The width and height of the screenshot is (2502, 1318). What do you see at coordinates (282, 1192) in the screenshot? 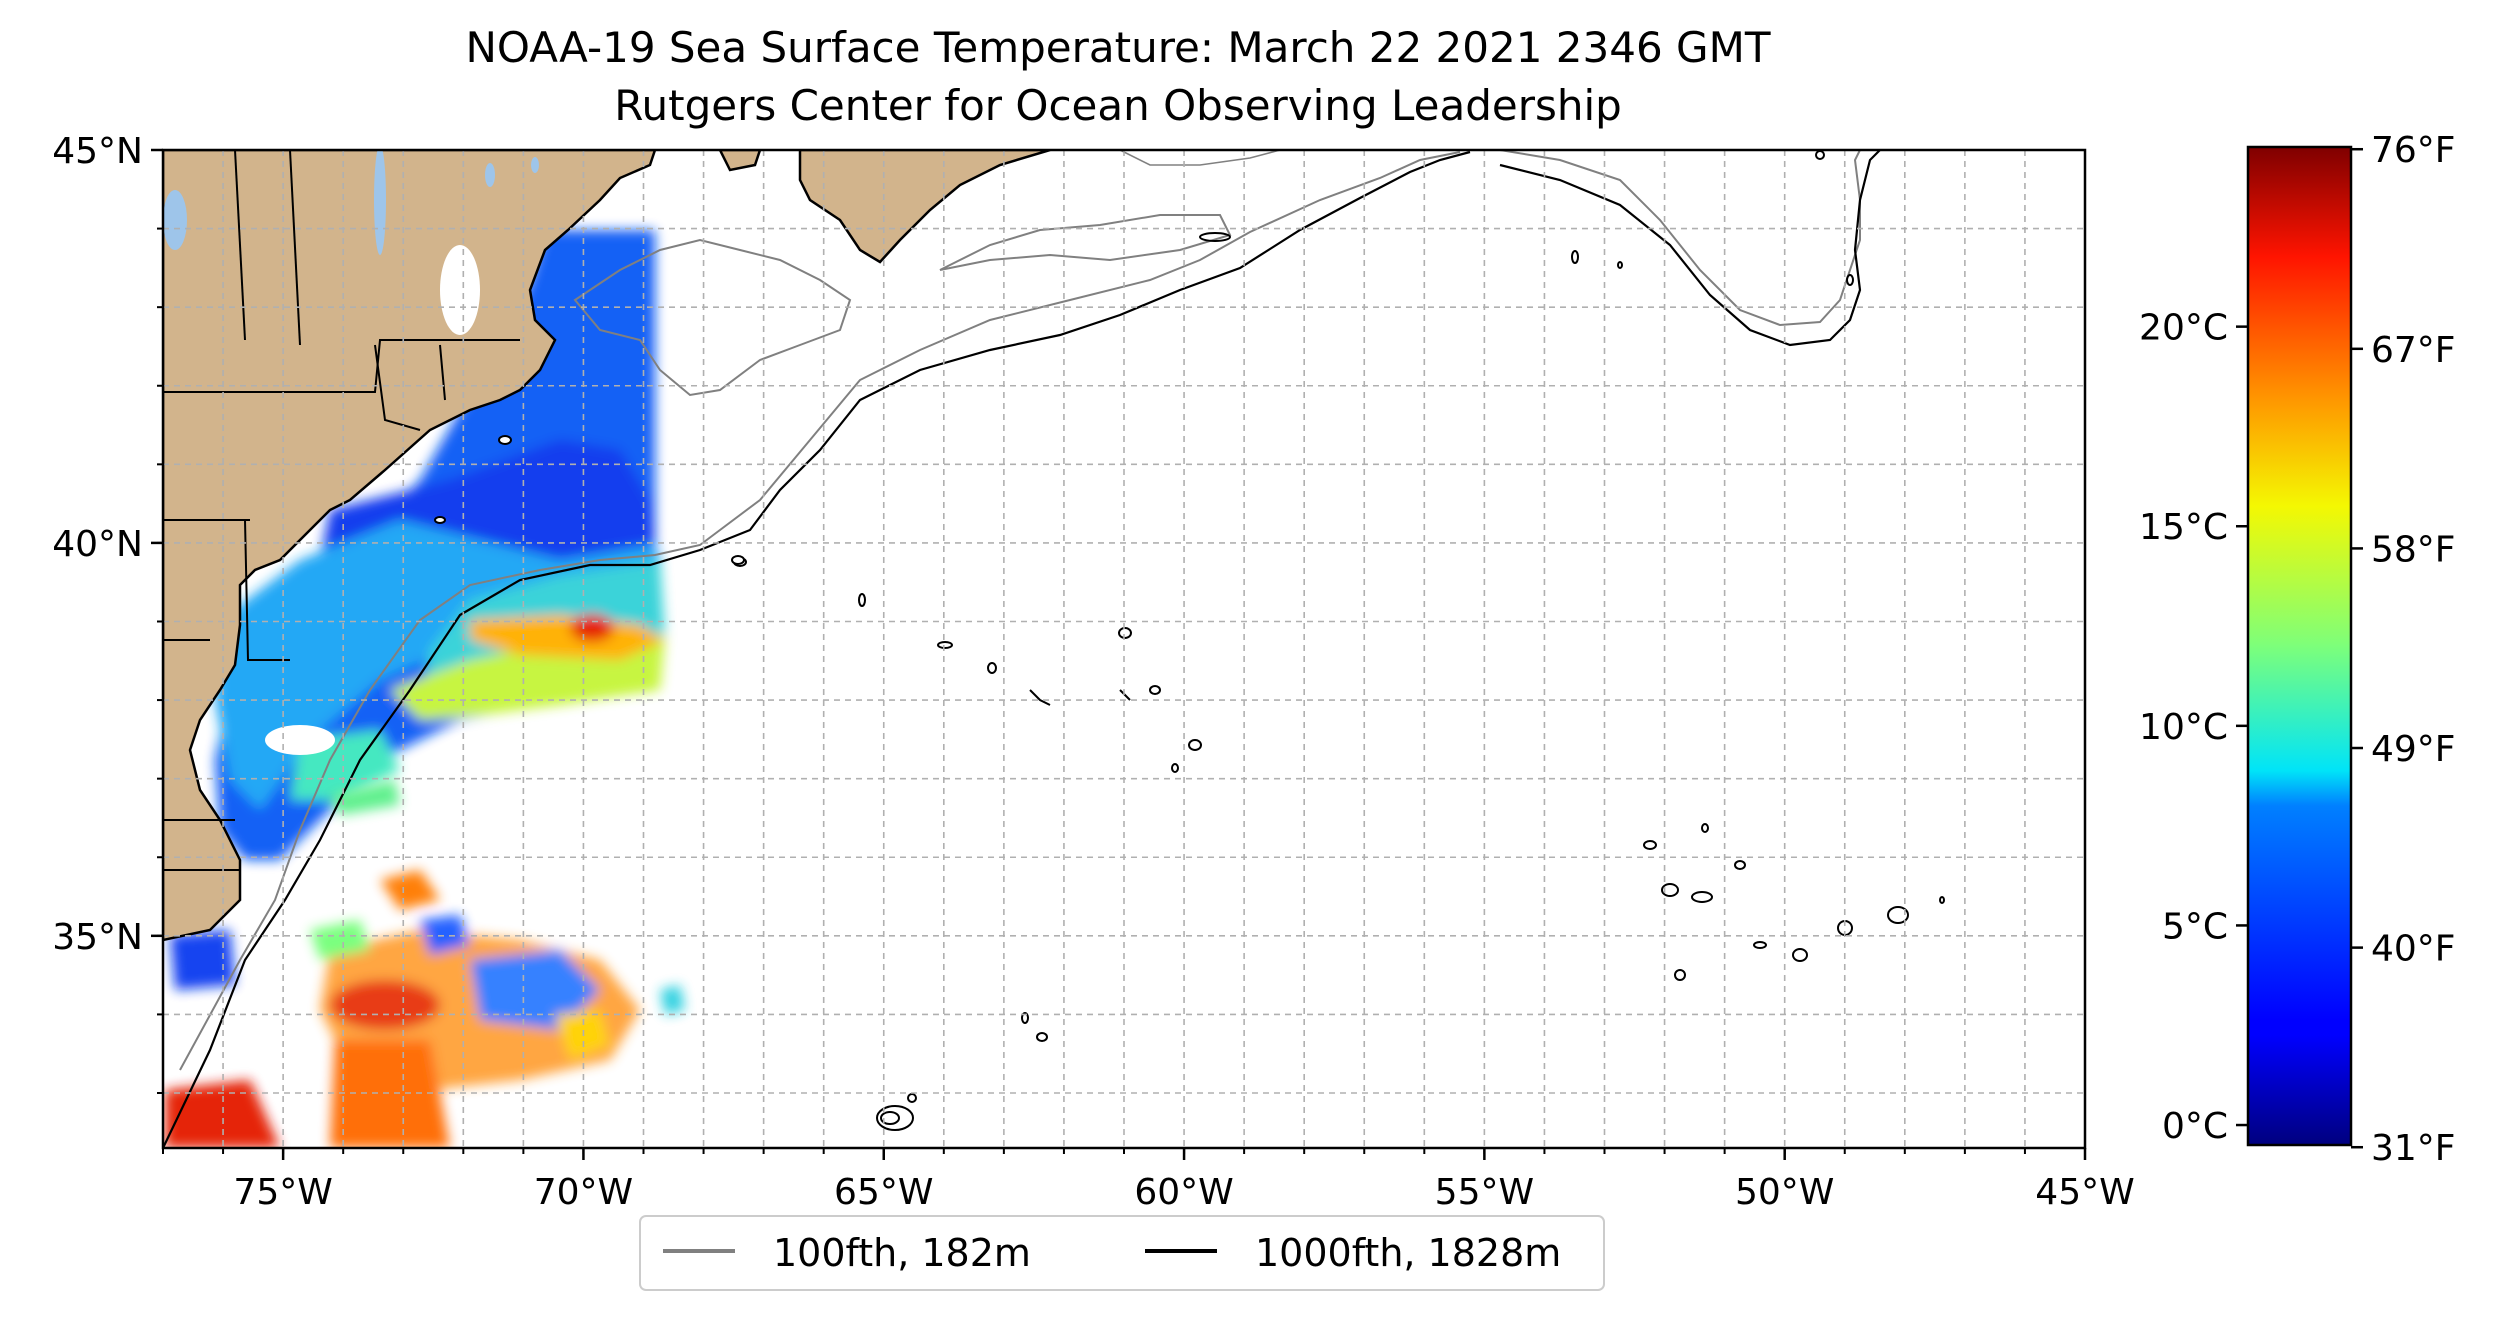
I see `lon-tick-label: 75°W` at bounding box center [282, 1192].